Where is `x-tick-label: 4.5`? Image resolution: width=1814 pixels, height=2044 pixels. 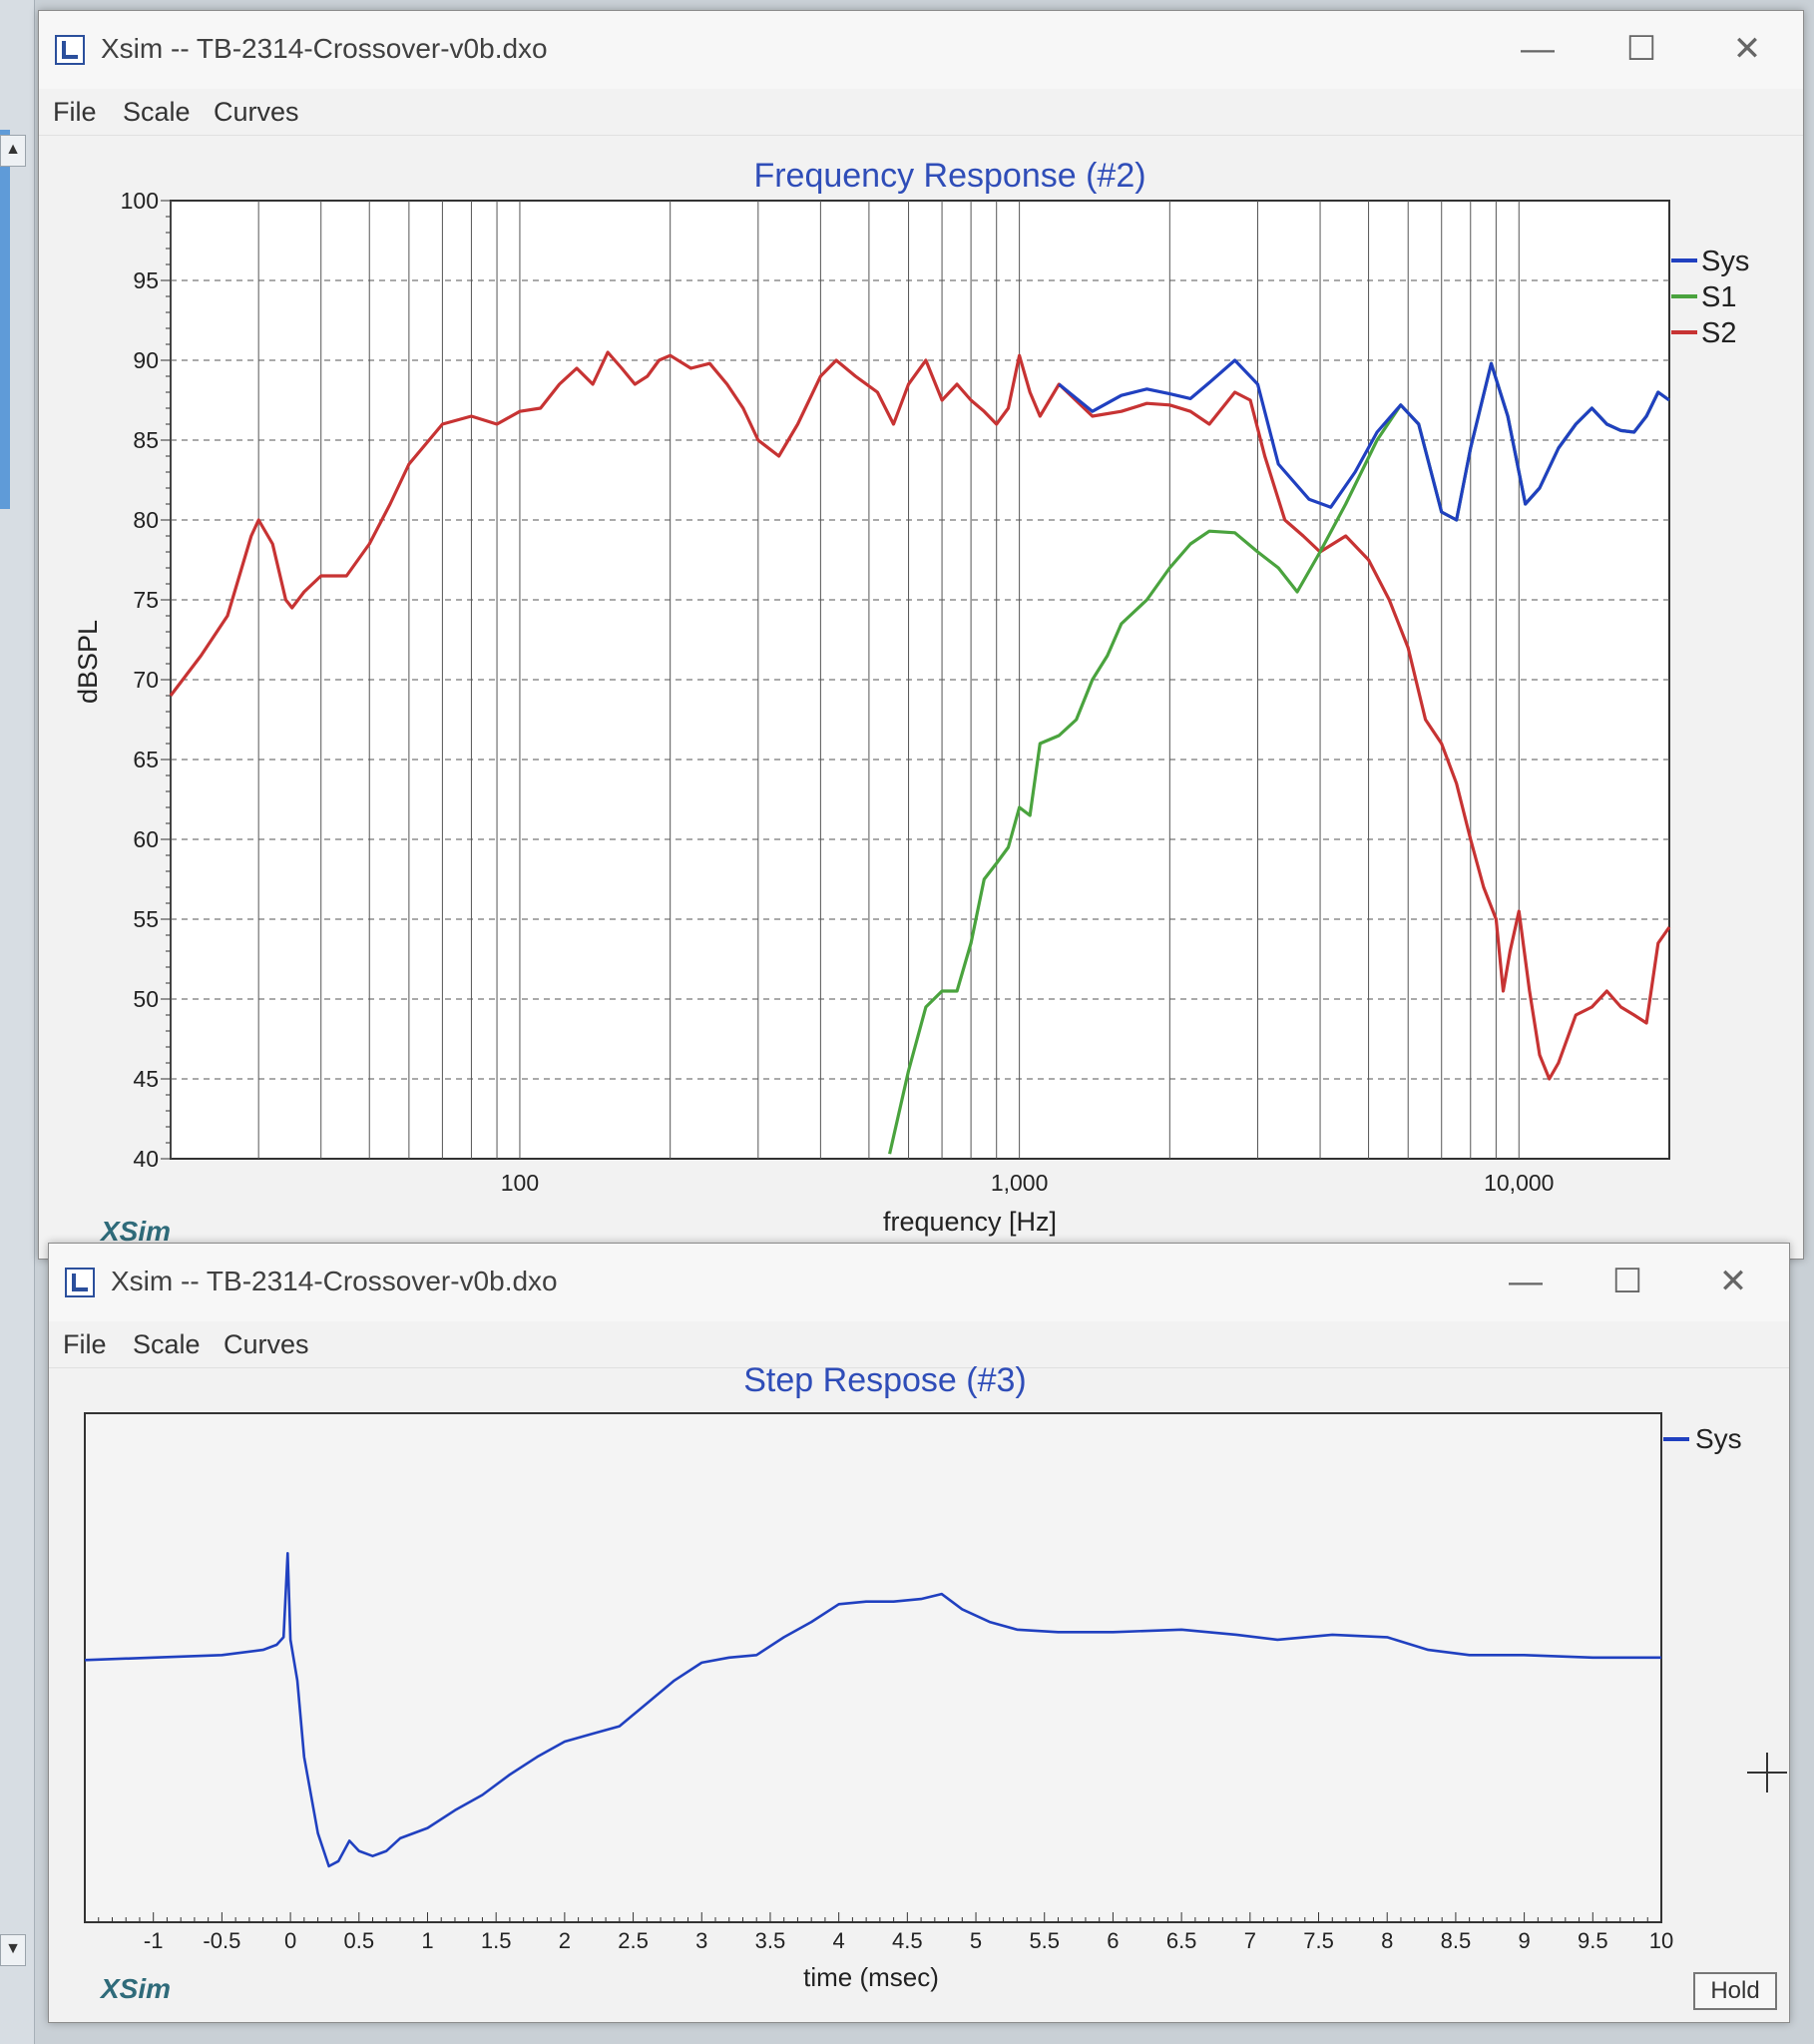 x-tick-label: 4.5 is located at coordinates (908, 1940).